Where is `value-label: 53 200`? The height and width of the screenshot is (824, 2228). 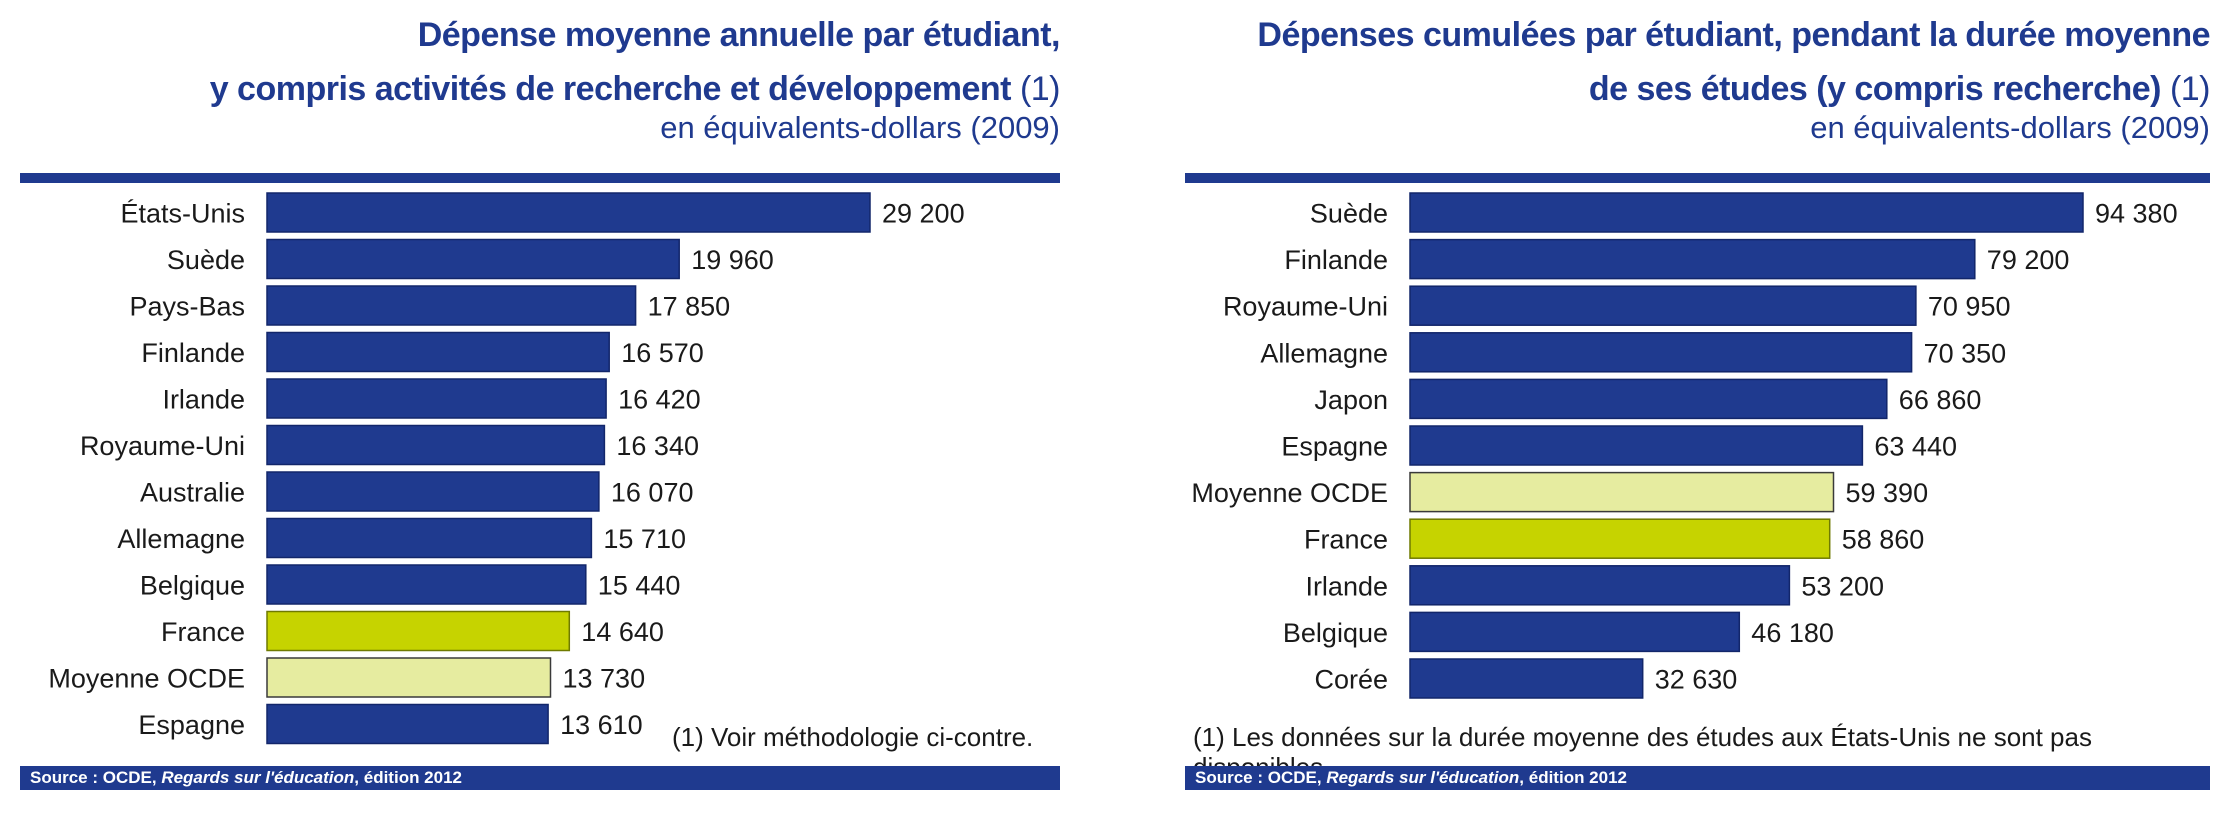
value-label: 53 200 is located at coordinates (1842, 586).